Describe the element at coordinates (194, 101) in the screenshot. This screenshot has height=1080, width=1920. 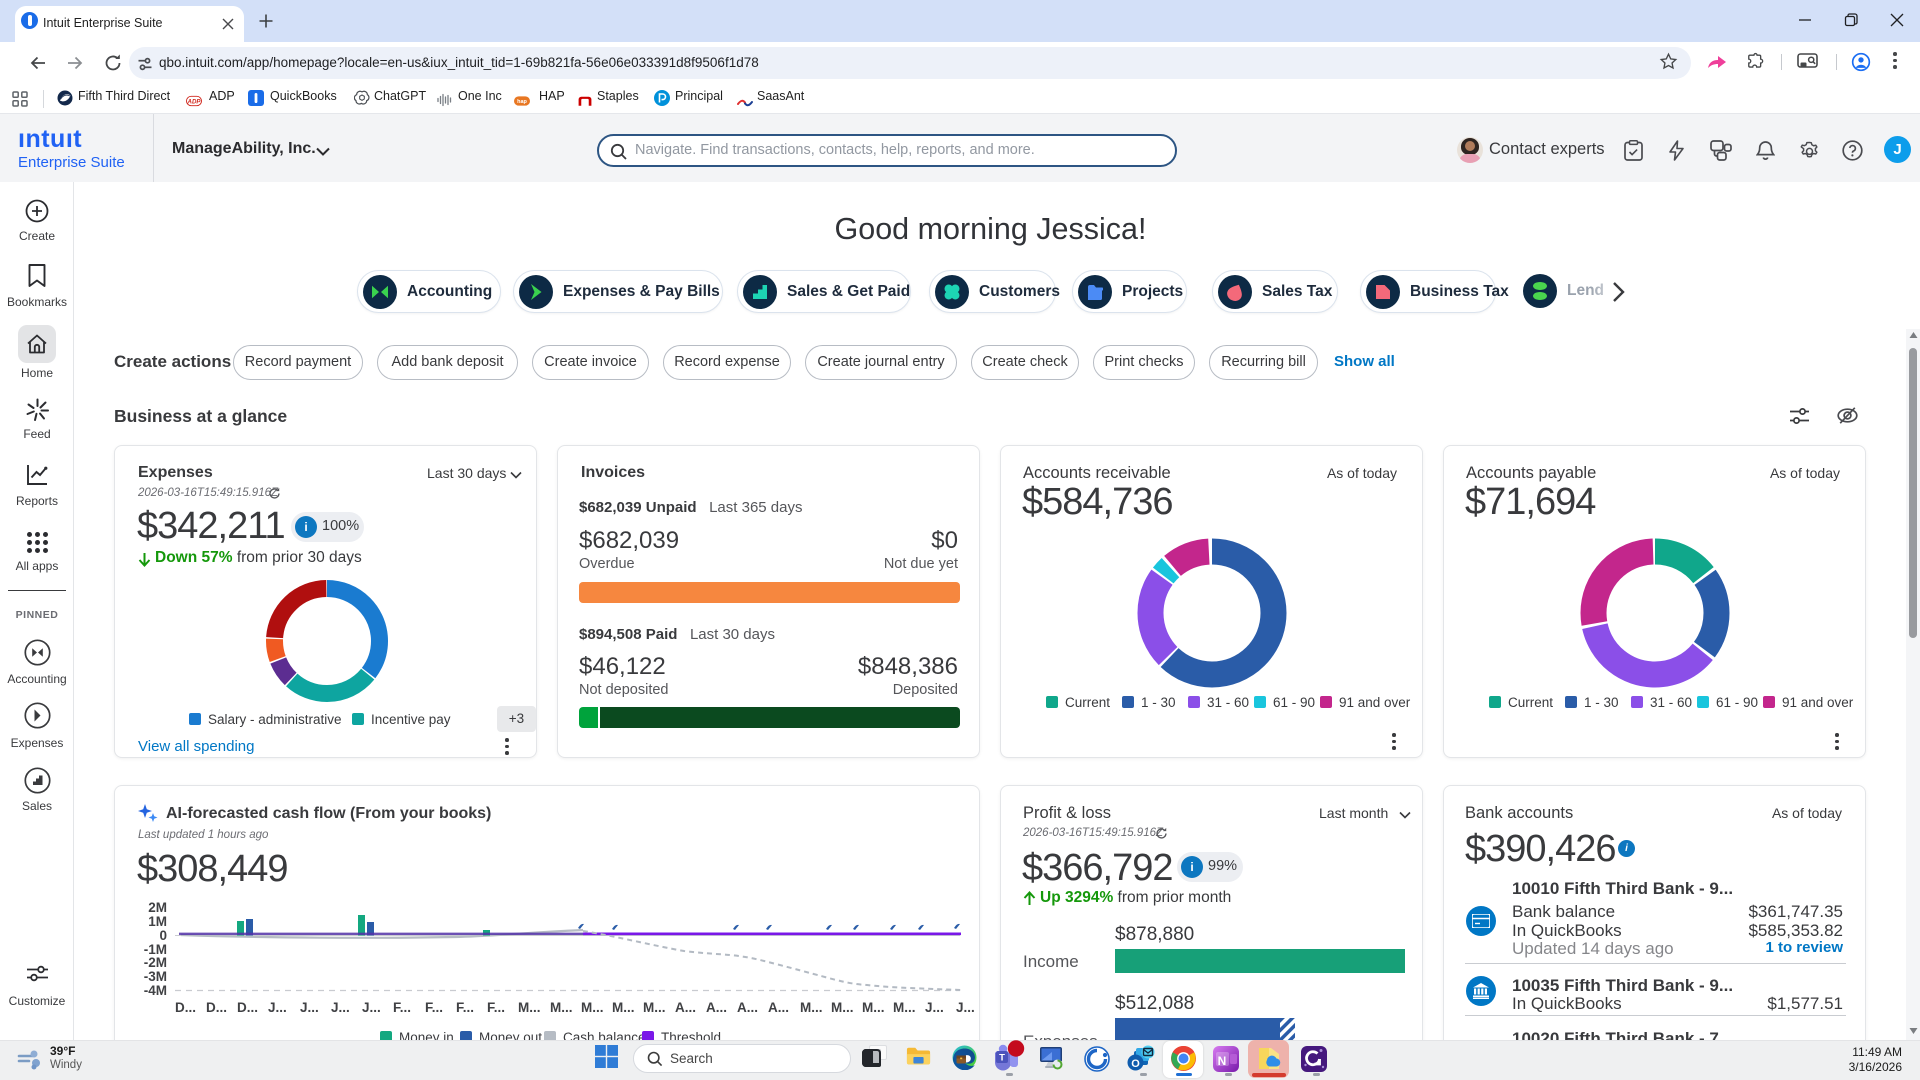
I see `svg-text: ADP` at that location.